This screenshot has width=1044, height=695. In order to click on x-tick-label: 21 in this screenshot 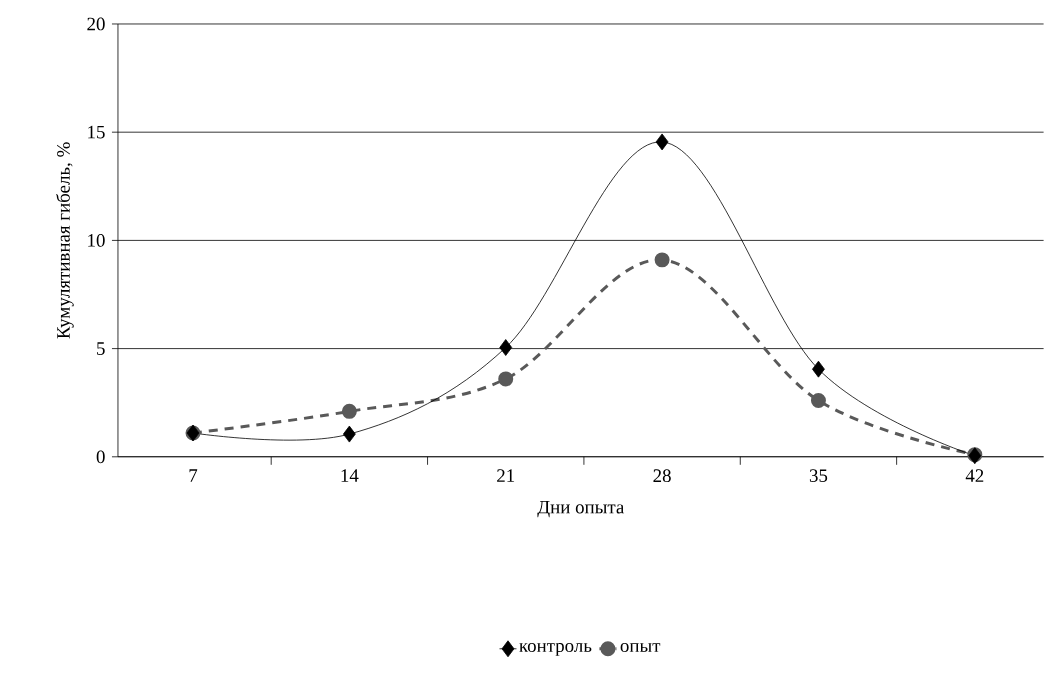, I will do `click(506, 475)`.